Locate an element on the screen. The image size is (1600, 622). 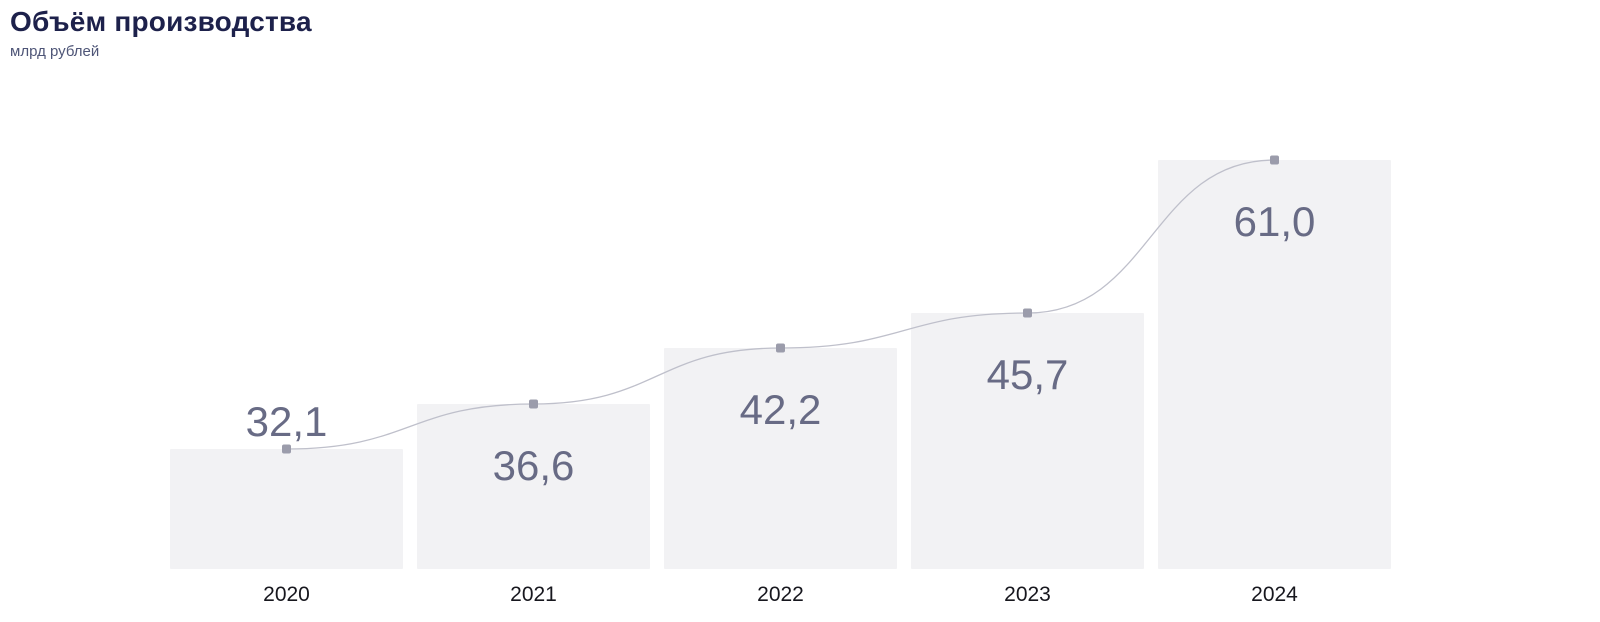
category-label-2021: 2021 is located at coordinates (533, 594).